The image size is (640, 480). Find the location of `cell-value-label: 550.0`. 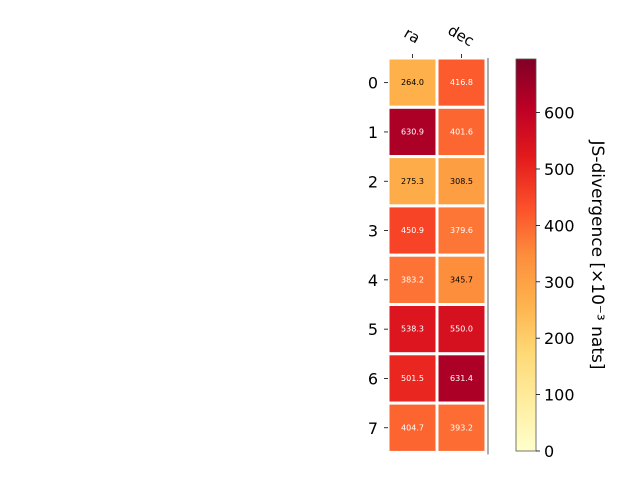

cell-value-label: 550.0 is located at coordinates (461, 329).